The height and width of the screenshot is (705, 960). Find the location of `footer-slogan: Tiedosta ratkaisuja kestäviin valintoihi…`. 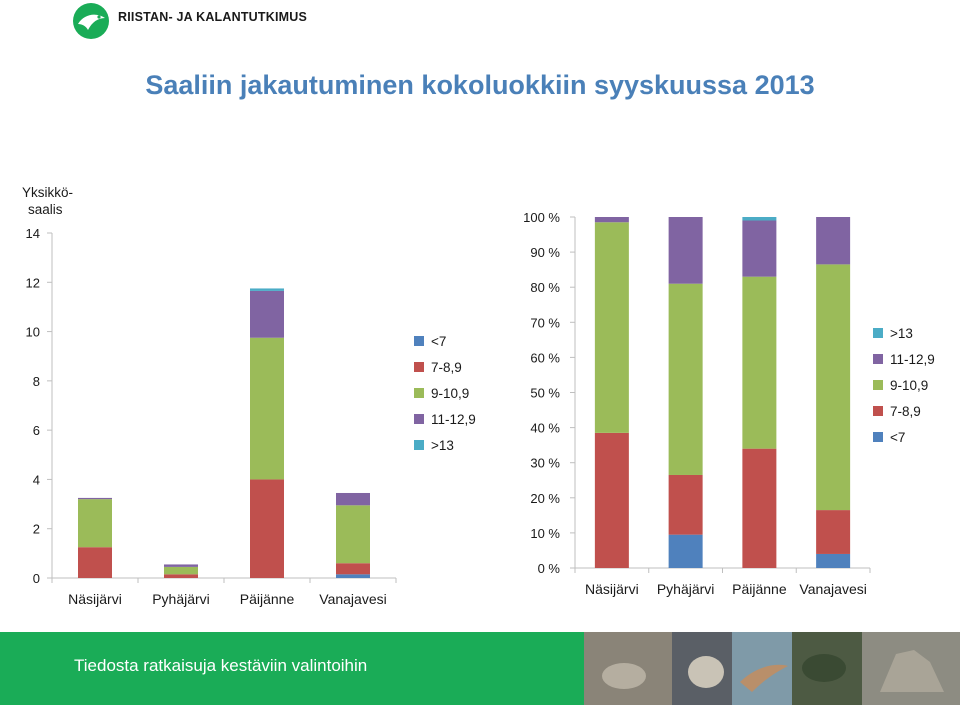

footer-slogan: Tiedosta ratkaisuja kestäviin valintoihi… is located at coordinates (221, 665).